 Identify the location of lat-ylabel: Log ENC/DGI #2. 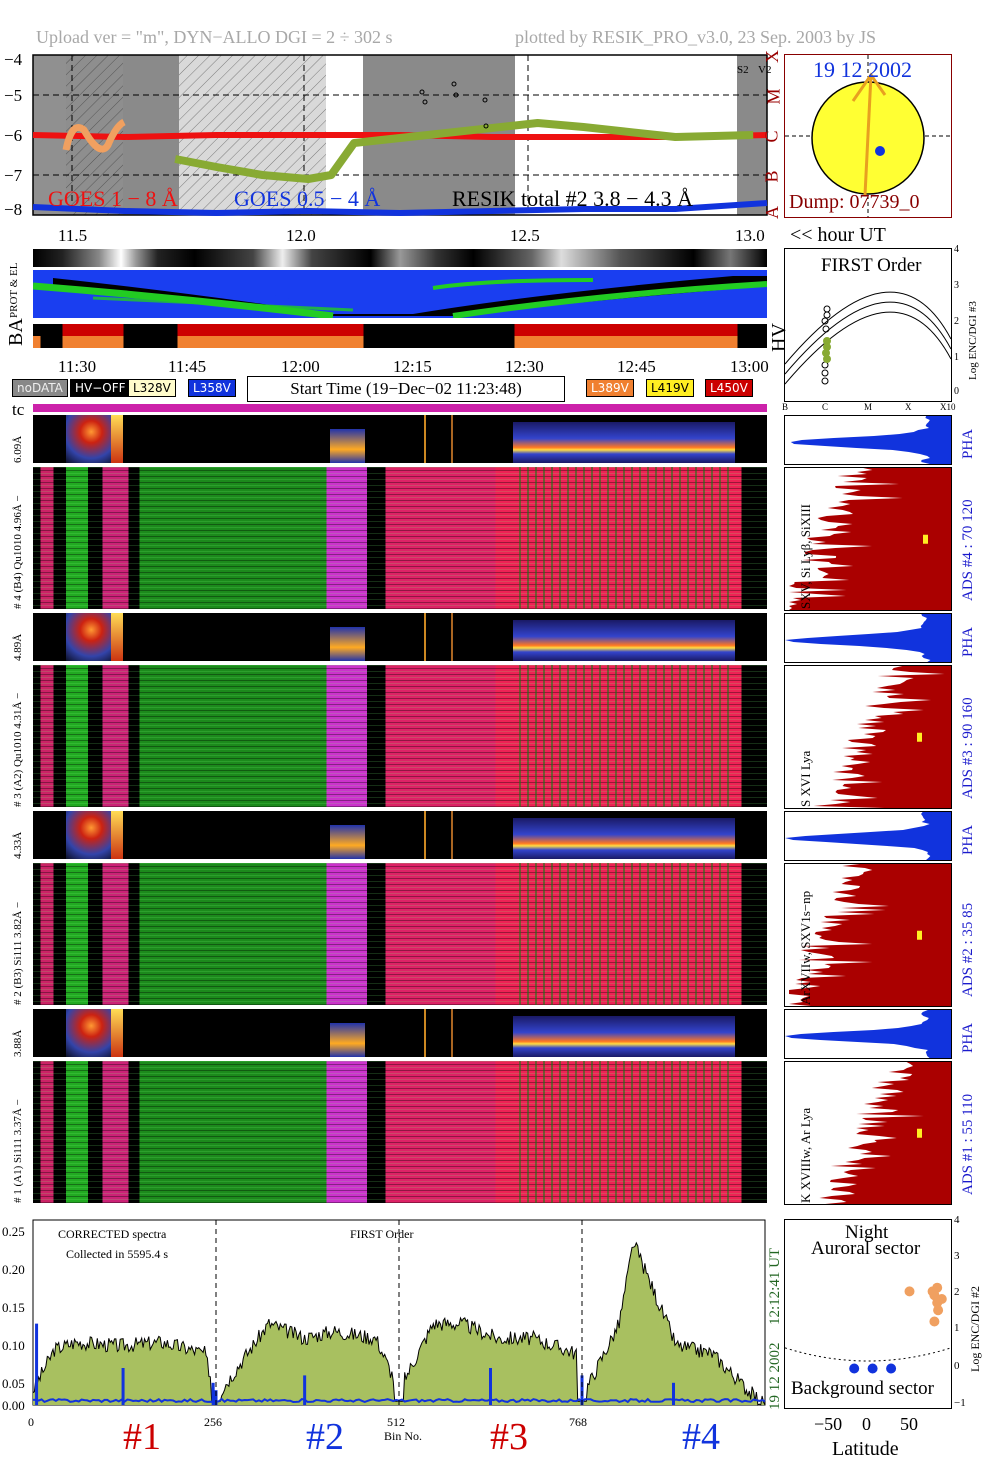
(975, 1329).